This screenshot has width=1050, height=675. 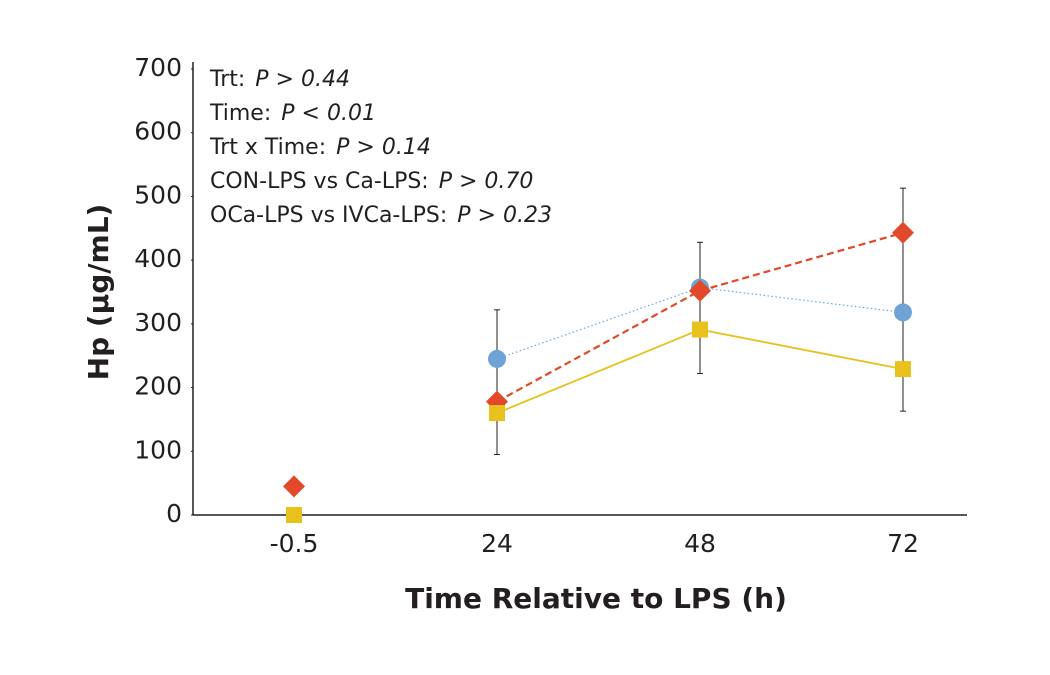 I want to click on annotation: OCa-LPS vs IVCa-LPS: P > 0.23, so click(x=381, y=215).